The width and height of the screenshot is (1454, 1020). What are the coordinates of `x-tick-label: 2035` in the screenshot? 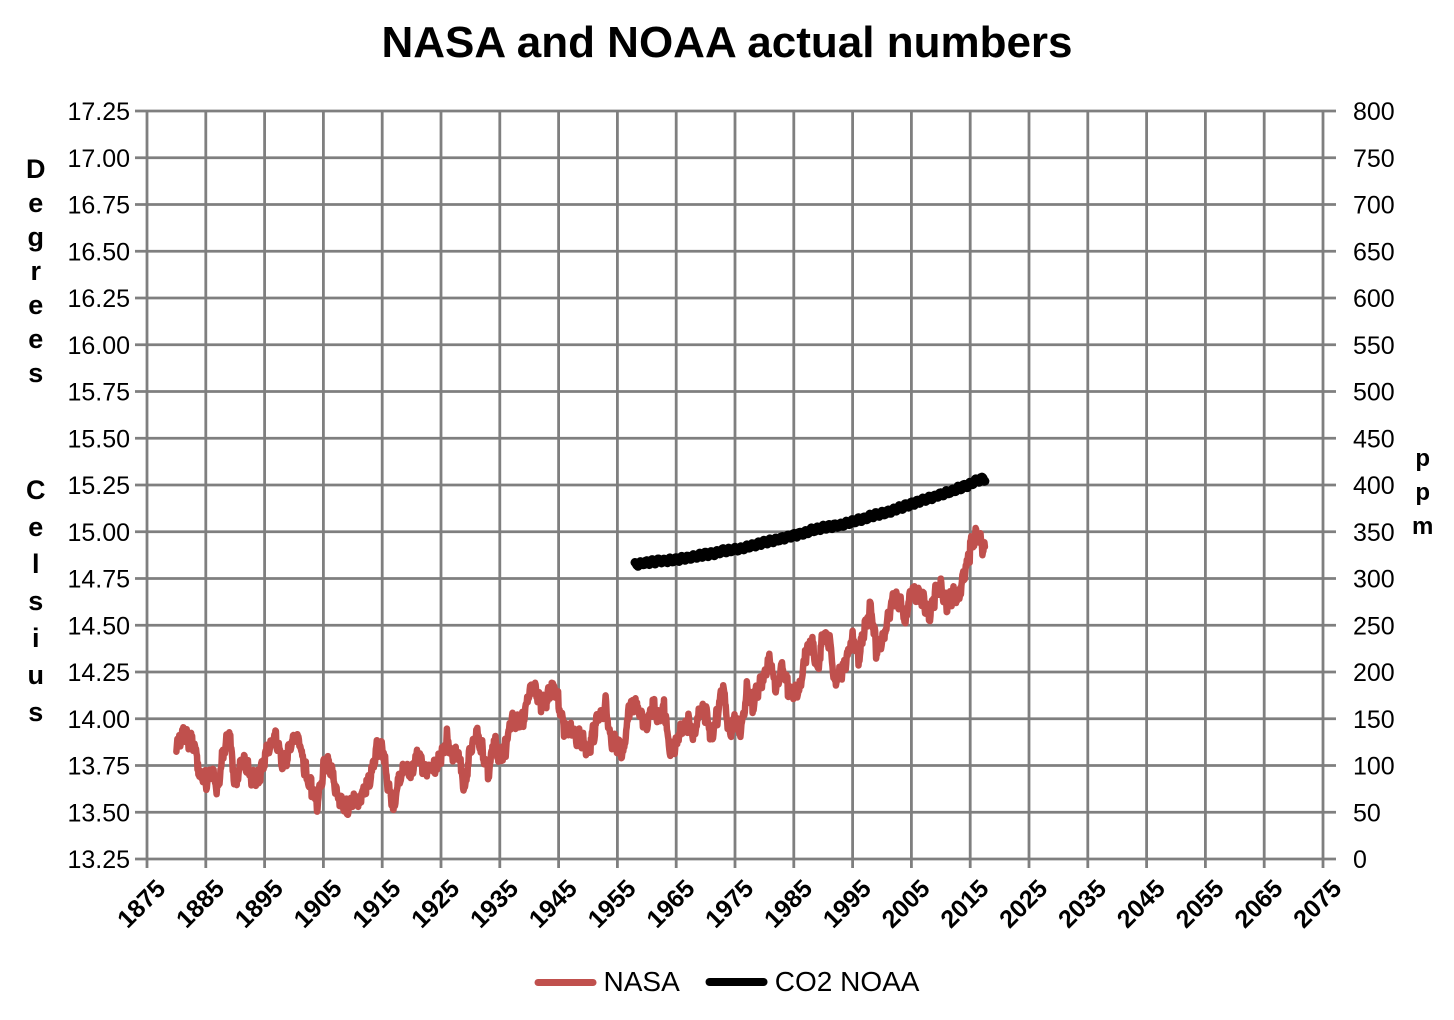 It's located at (1082, 903).